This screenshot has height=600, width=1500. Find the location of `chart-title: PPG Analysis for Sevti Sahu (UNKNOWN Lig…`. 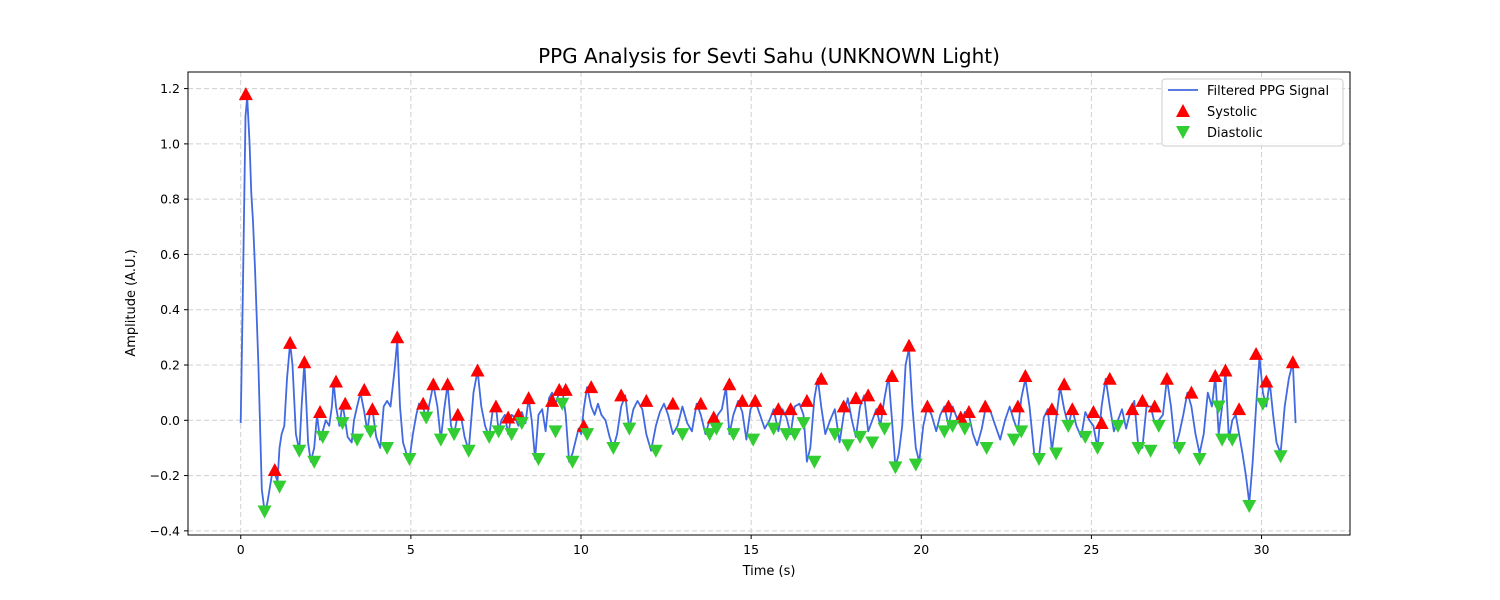

chart-title: PPG Analysis for Sevti Sahu (UNKNOWN Lig… is located at coordinates (769, 56).